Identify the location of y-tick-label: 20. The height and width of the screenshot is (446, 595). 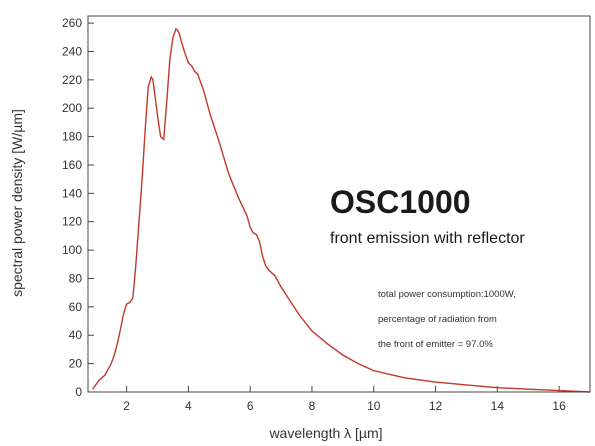
(76, 364).